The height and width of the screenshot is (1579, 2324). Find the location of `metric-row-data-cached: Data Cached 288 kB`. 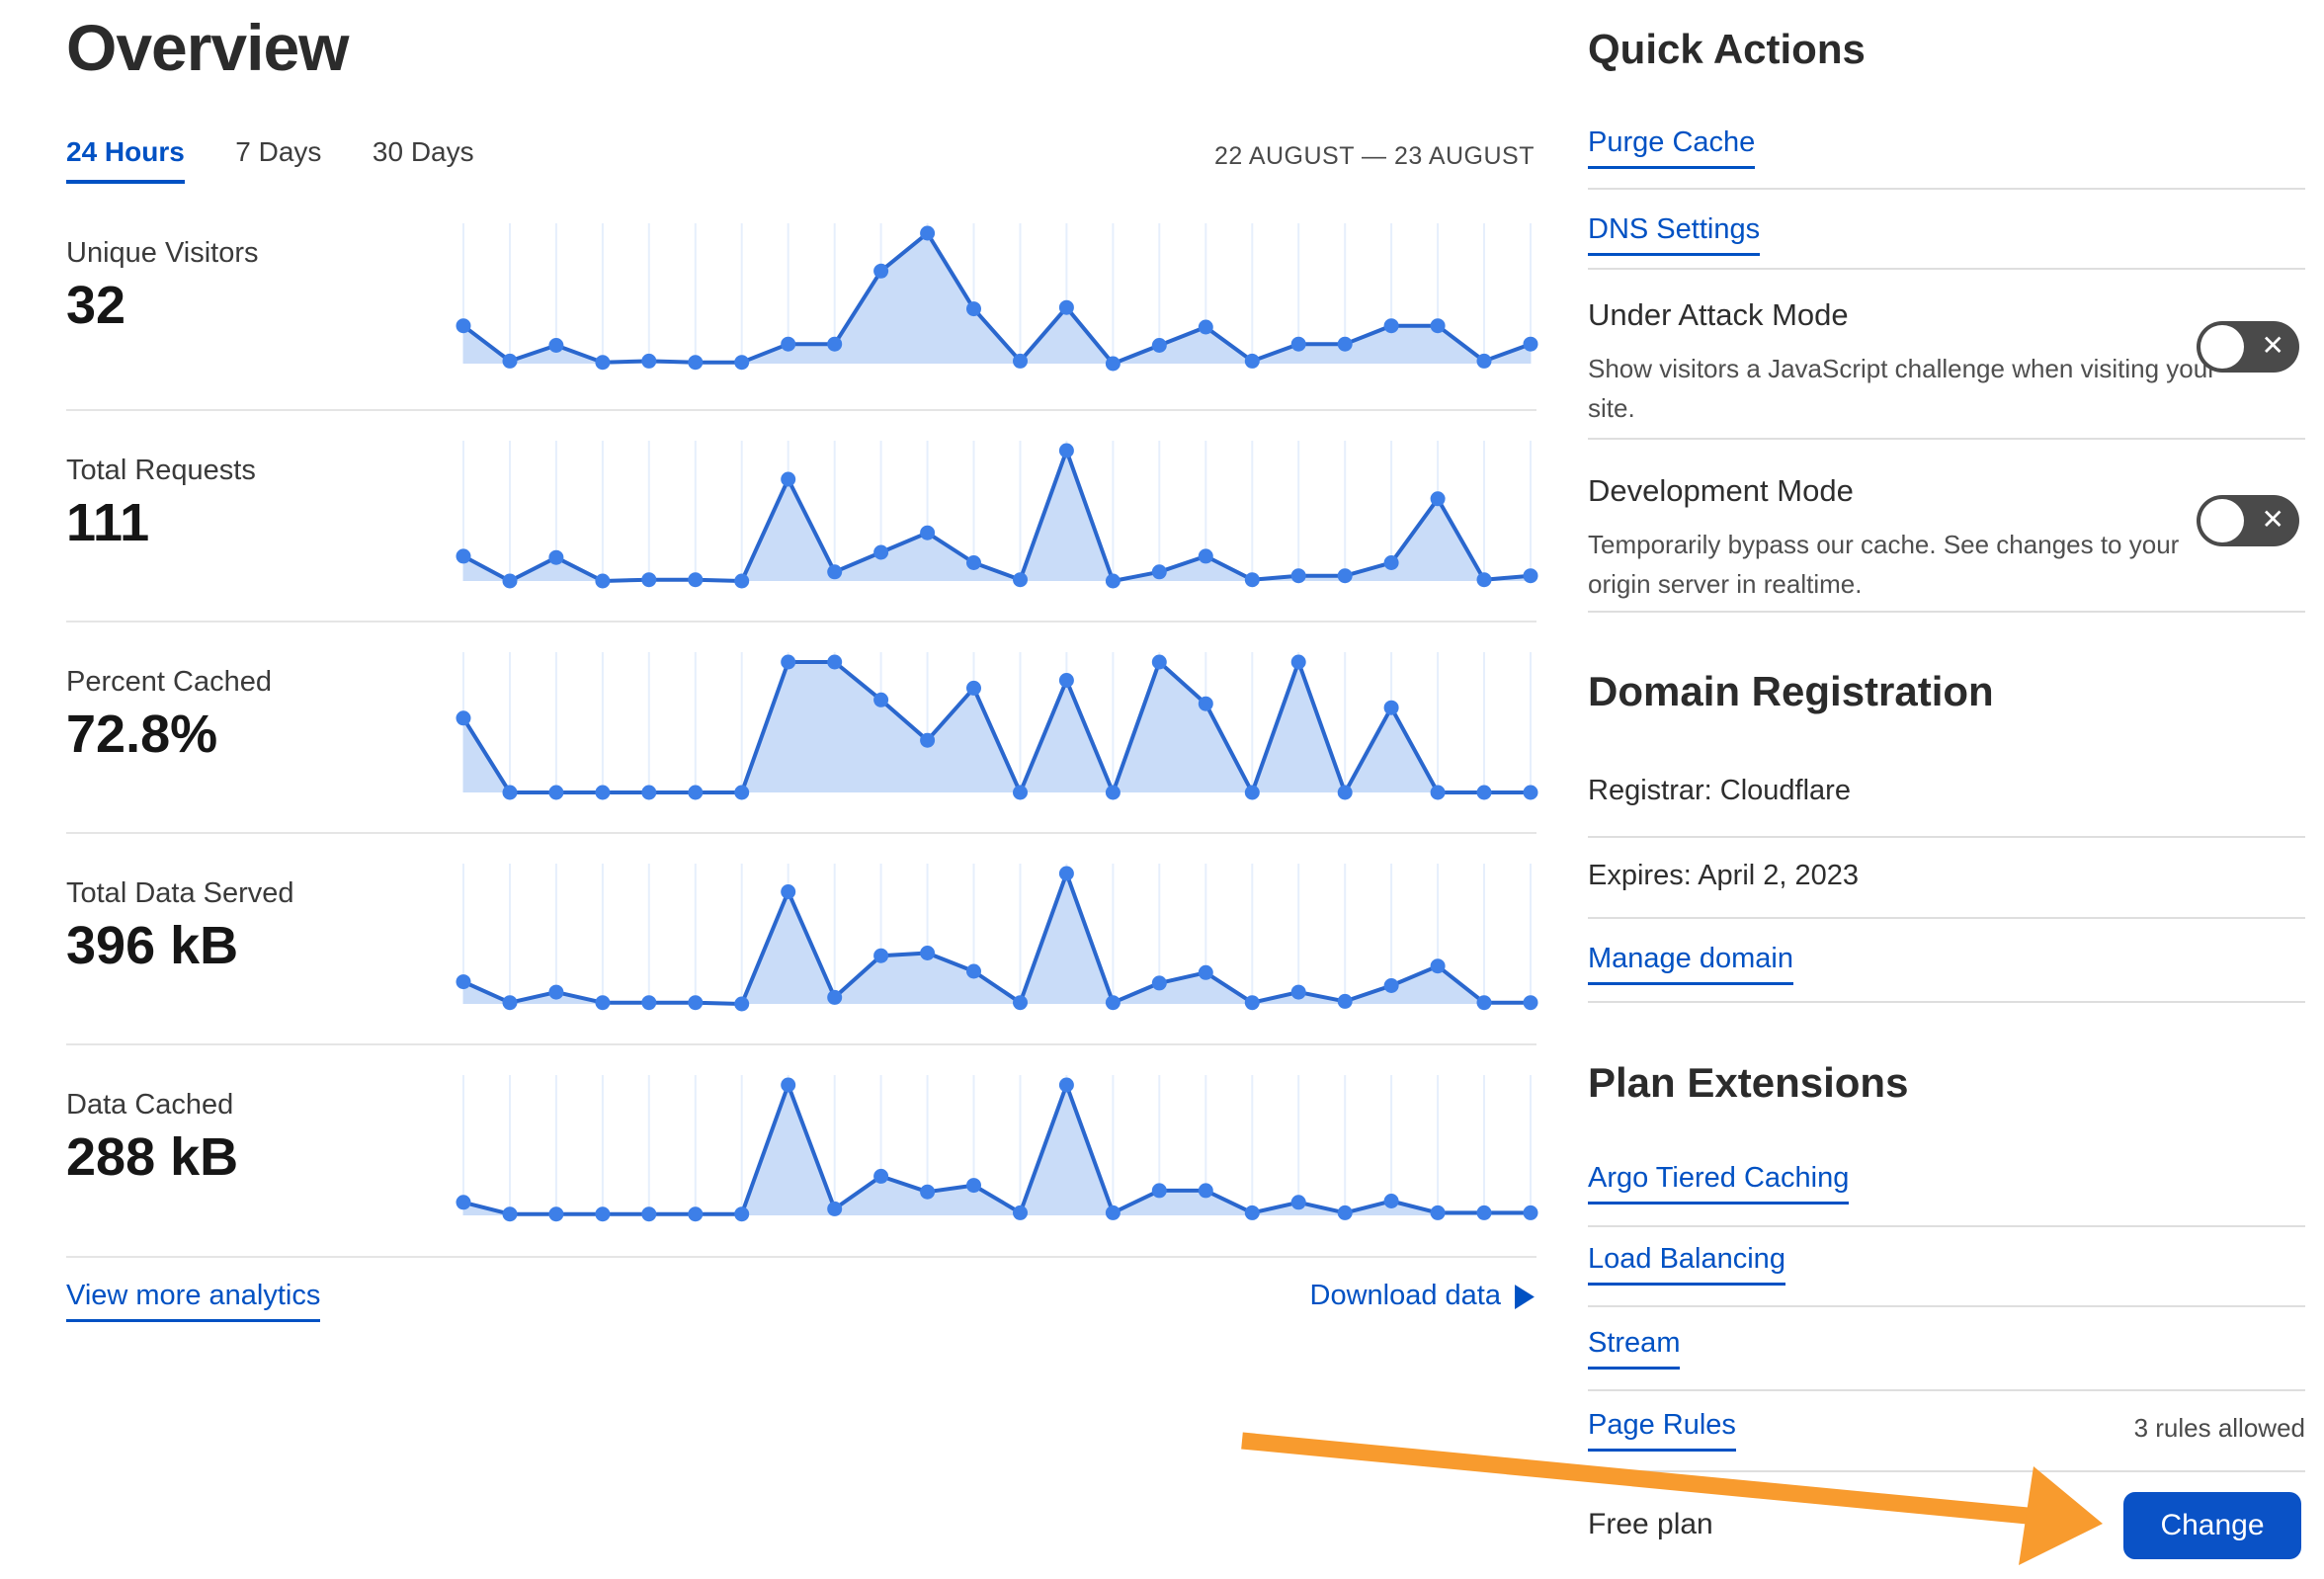

metric-row-data-cached: Data Cached 288 kB is located at coordinates (802, 1151).